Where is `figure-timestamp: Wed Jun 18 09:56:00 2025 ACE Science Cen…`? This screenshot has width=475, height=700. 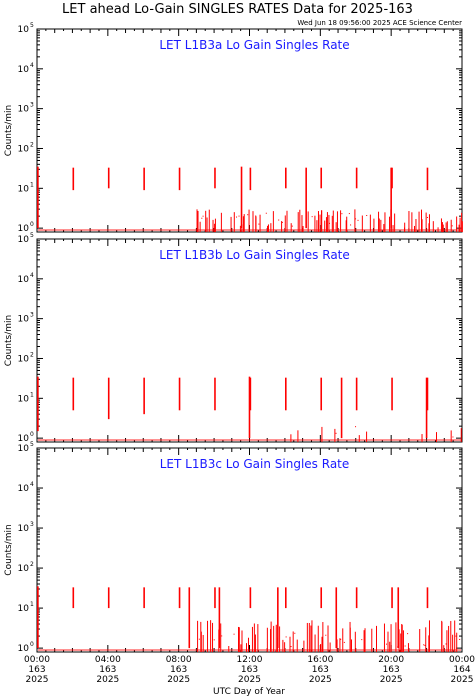 figure-timestamp: Wed Jun 18 09:56:00 2025 ACE Science Cen… is located at coordinates (379, 23).